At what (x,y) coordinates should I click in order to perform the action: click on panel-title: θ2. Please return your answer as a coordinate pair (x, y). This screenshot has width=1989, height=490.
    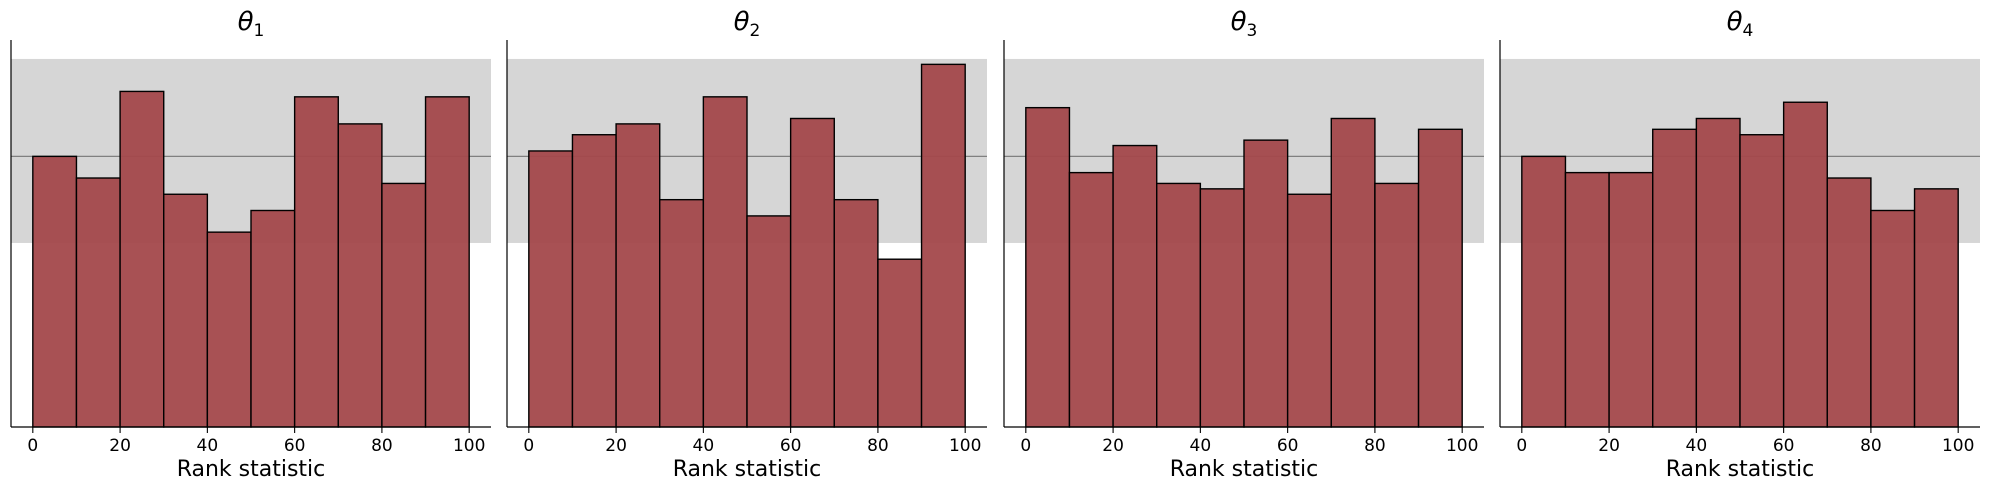
    Looking at the image, I should click on (747, 24).